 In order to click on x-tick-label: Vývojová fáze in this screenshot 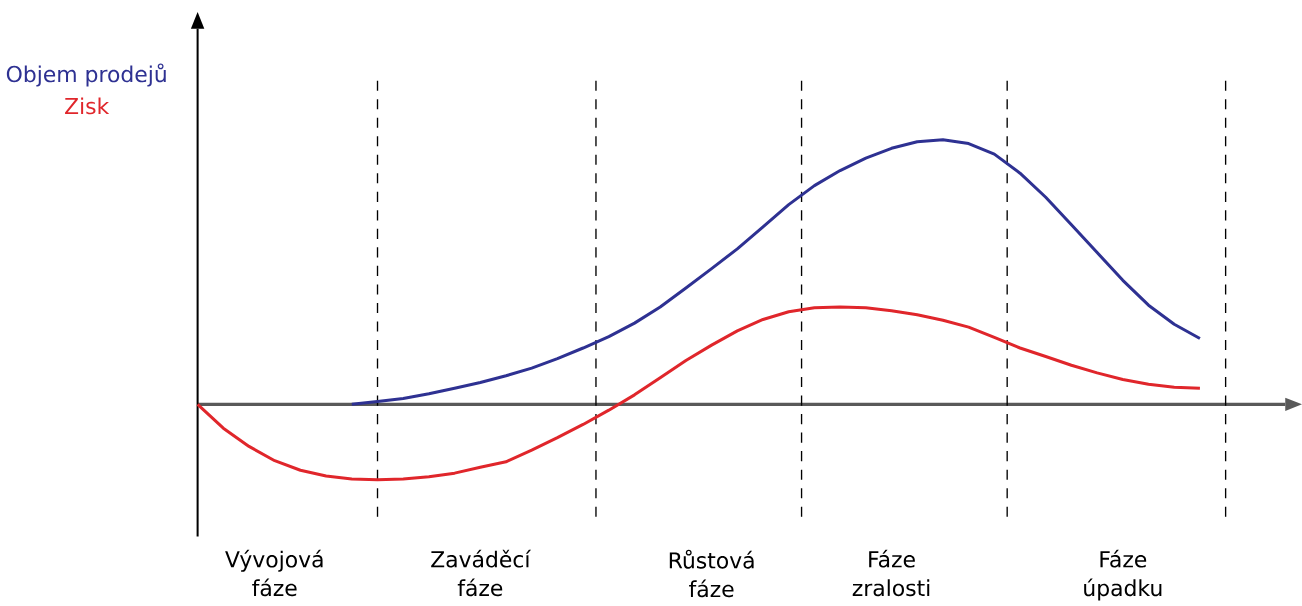, I will do `click(274, 573)`.